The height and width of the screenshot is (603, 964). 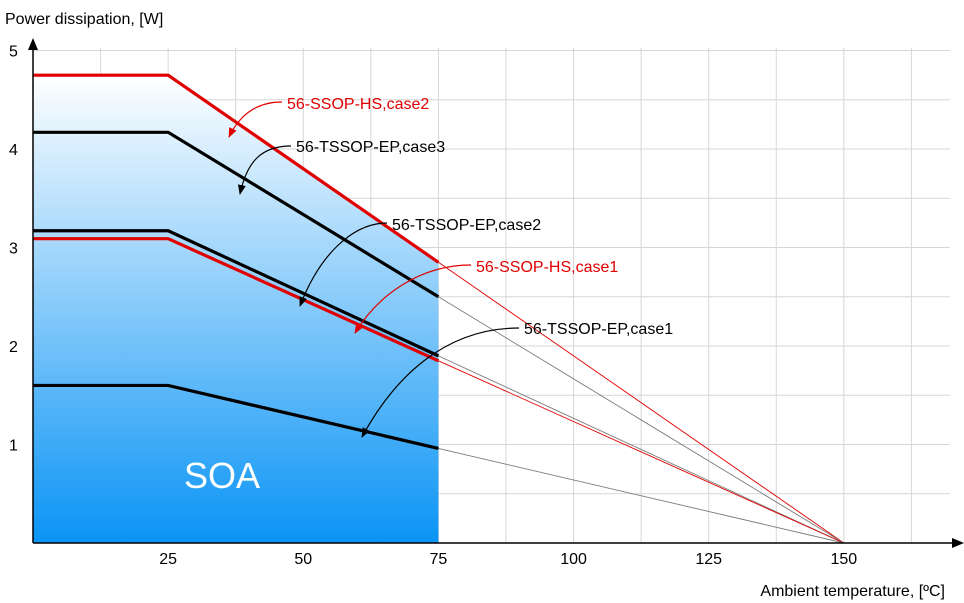 What do you see at coordinates (358, 104) in the screenshot?
I see `series-label-1: 56-SSOP-HS,case2` at bounding box center [358, 104].